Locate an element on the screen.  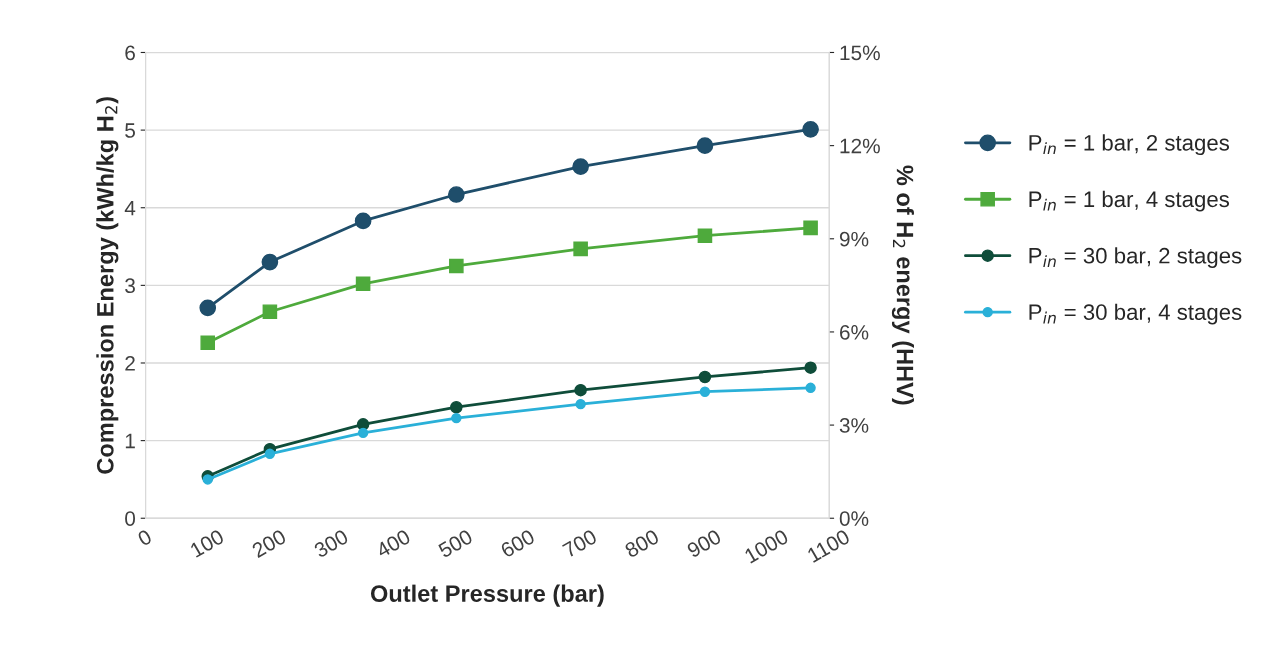
y2-tick-label: 12% is located at coordinates (860, 146).